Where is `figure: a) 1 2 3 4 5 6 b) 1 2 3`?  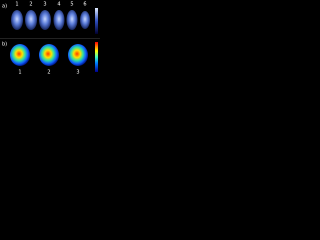
figure: a) 1 2 3 4 5 6 b) 1 2 3 is located at coordinates (50, 39).